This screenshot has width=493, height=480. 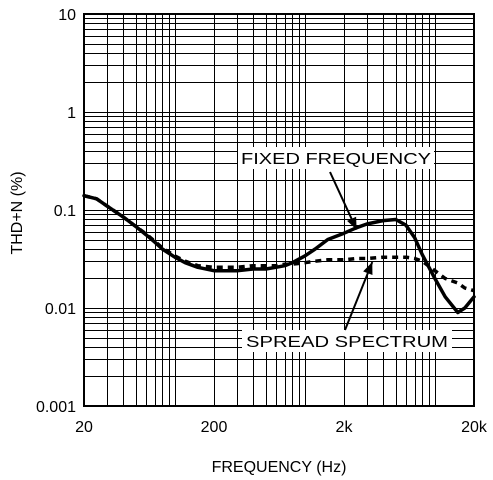 I want to click on y-tick-label: 0.01, so click(x=60, y=309).